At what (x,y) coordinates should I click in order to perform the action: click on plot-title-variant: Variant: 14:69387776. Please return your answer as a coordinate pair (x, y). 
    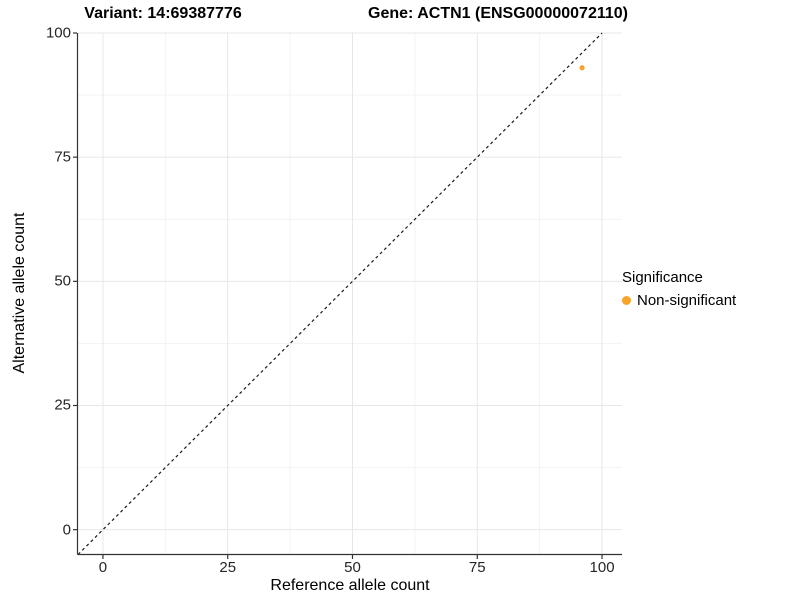
    Looking at the image, I should click on (163, 13).